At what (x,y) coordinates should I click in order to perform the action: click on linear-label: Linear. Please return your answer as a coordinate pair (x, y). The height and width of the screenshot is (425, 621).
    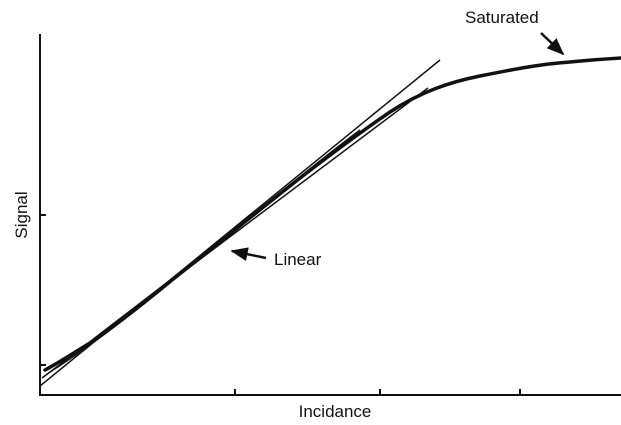
    Looking at the image, I should click on (298, 259).